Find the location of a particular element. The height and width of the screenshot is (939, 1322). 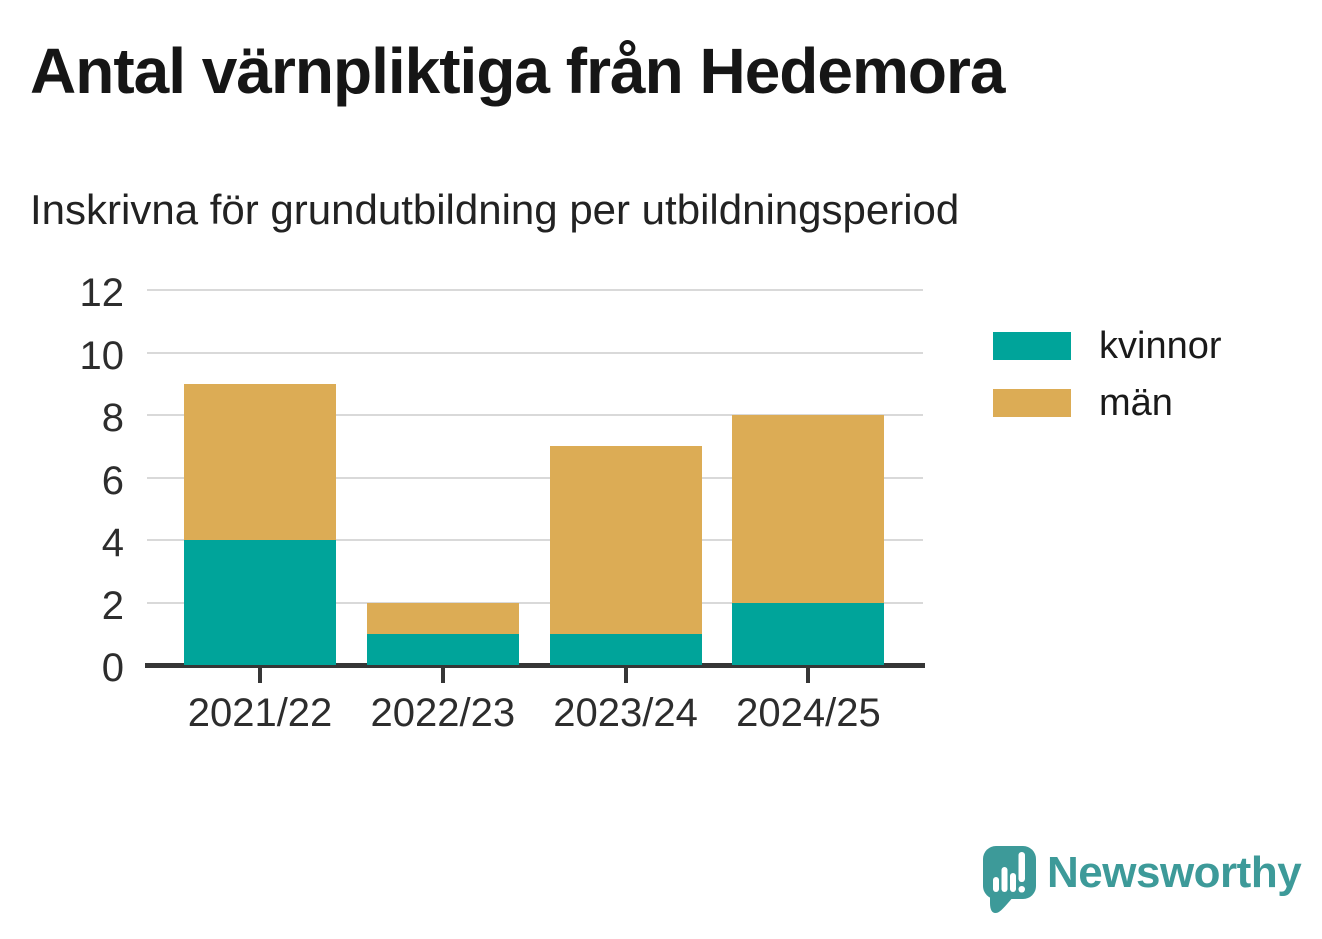

bar-2023/24-kvinnor is located at coordinates (625, 649).